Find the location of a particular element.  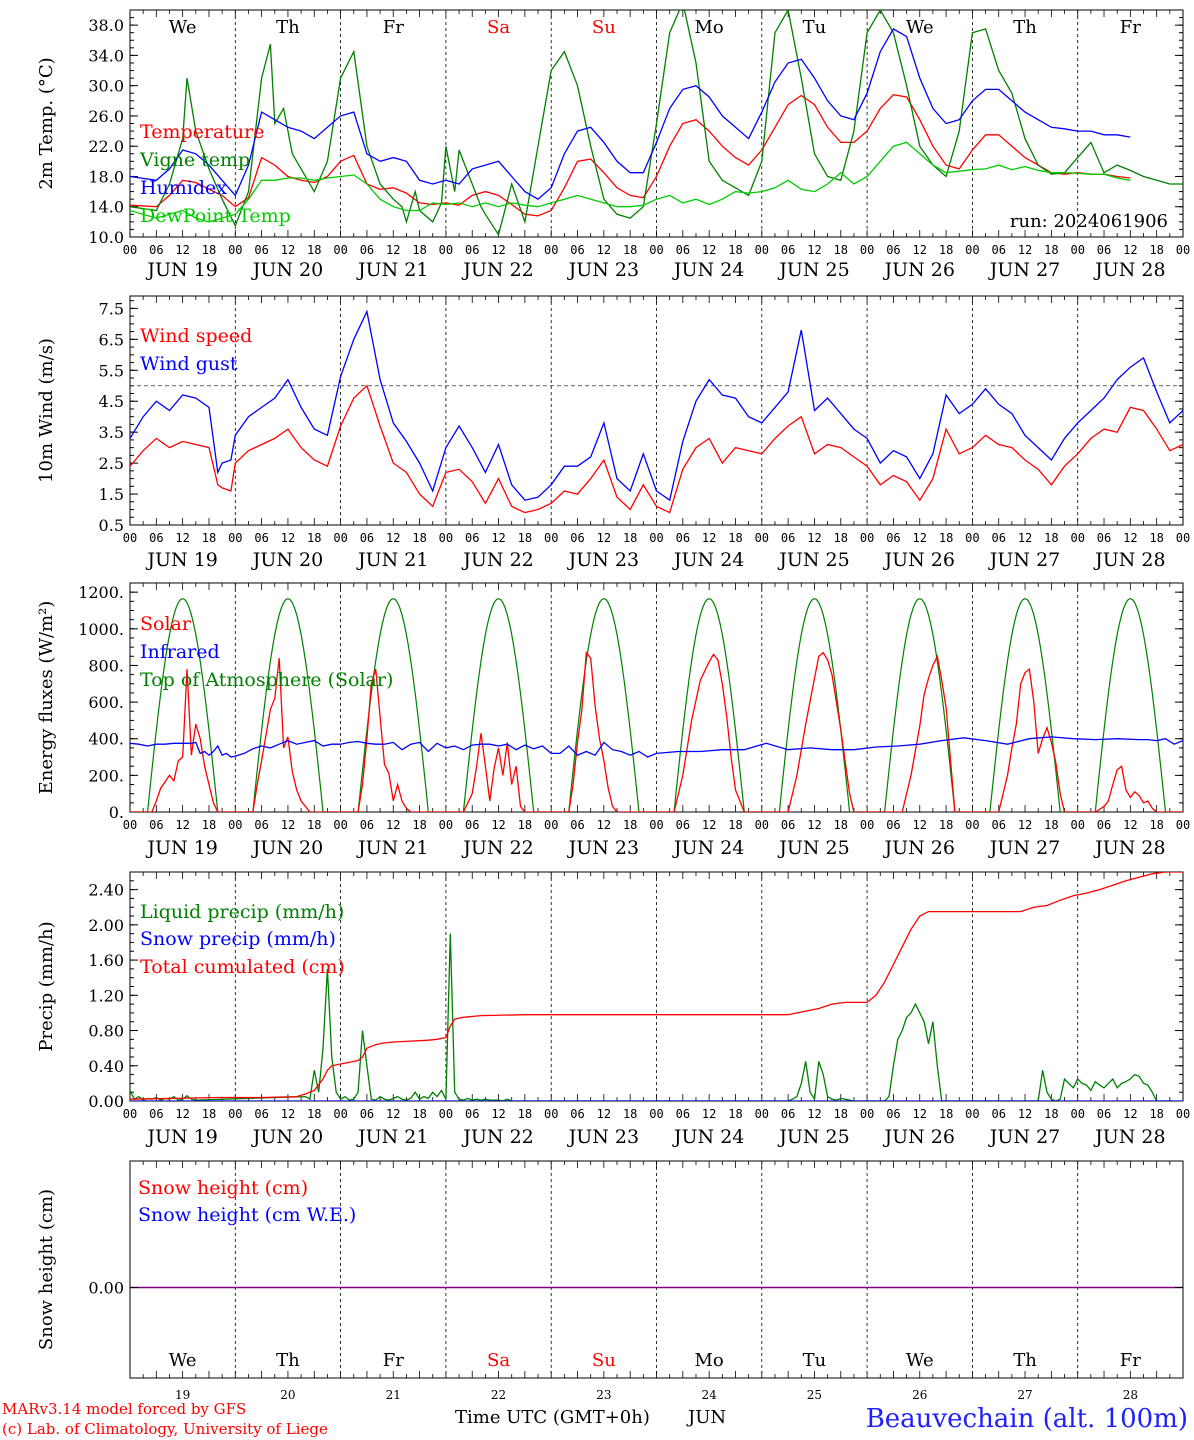

temp-ytick-label: 14.0 is located at coordinates (106, 207).